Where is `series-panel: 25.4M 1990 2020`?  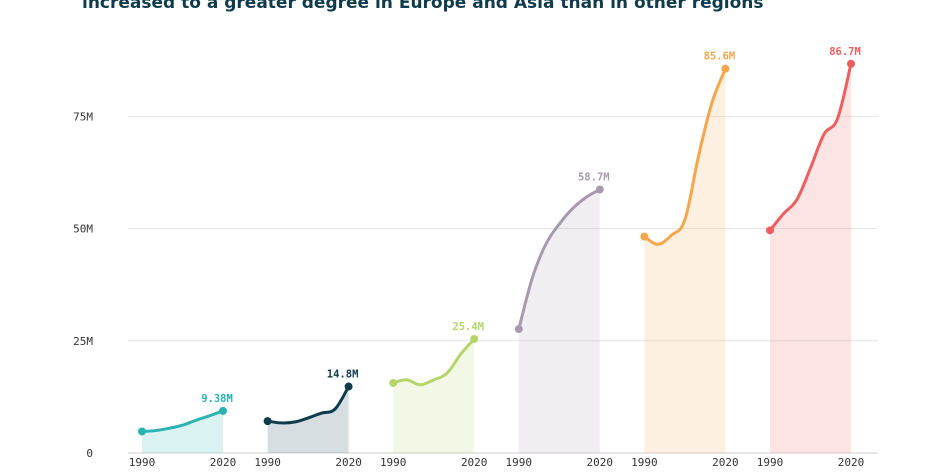 series-panel: 25.4M 1990 2020 is located at coordinates (434, 395).